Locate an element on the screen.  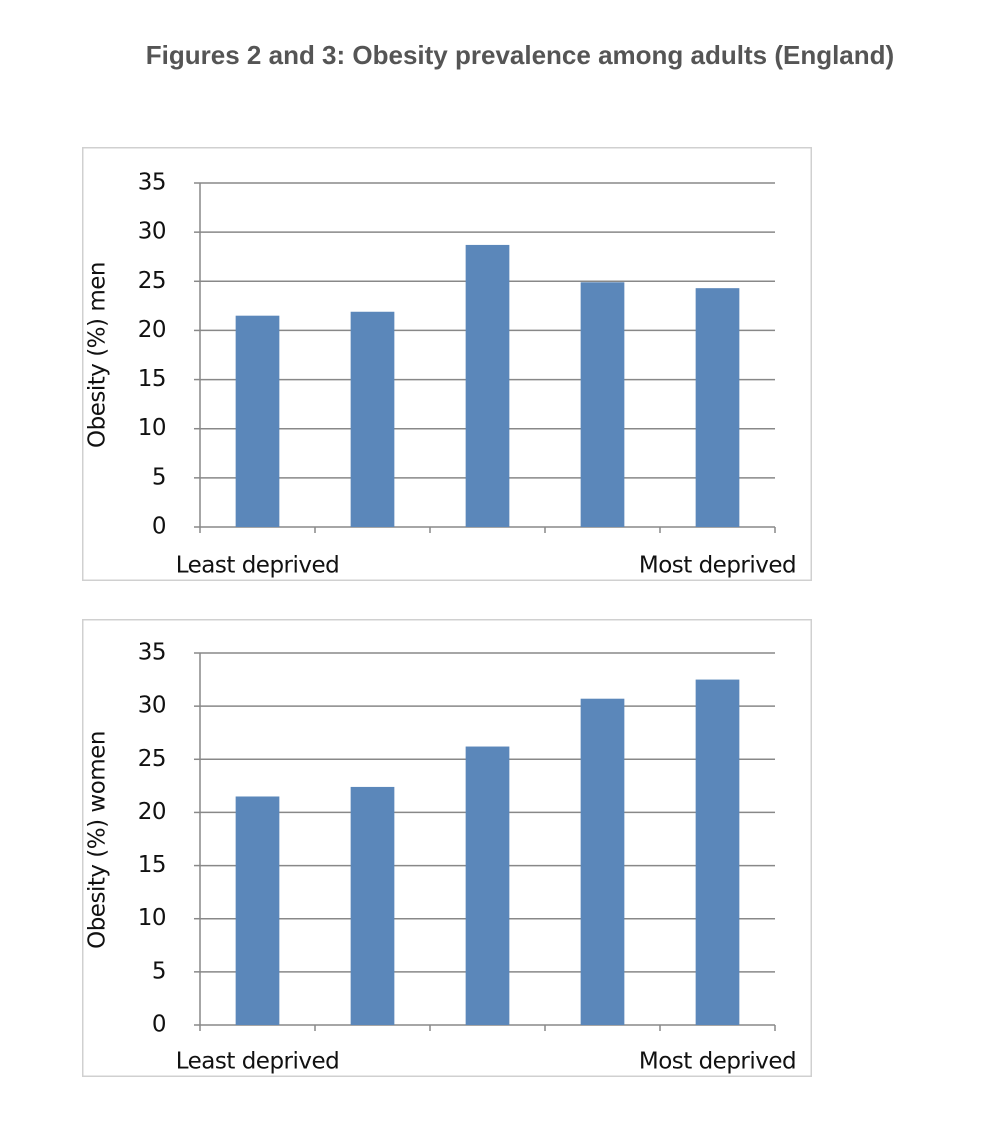
y-axis-label: Obesity (%) women is located at coordinates (98, 840).